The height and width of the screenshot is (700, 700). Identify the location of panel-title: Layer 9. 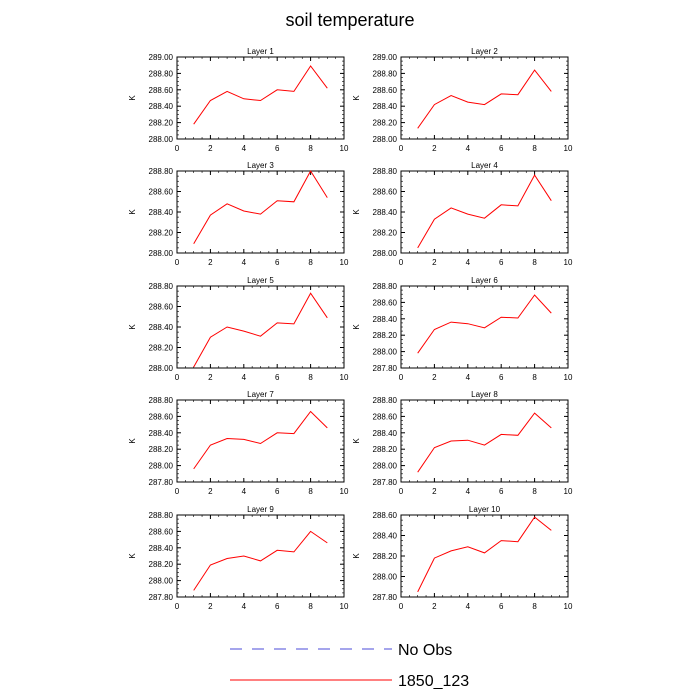
(260, 509).